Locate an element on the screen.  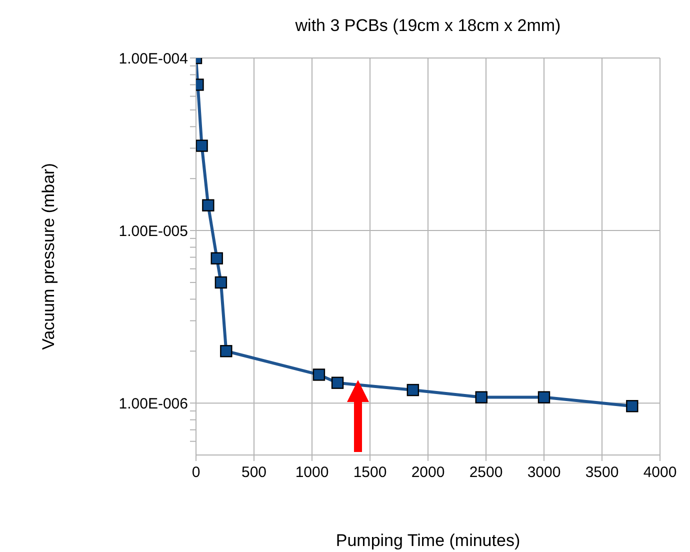
x-tick-label: 1500 is located at coordinates (370, 472).